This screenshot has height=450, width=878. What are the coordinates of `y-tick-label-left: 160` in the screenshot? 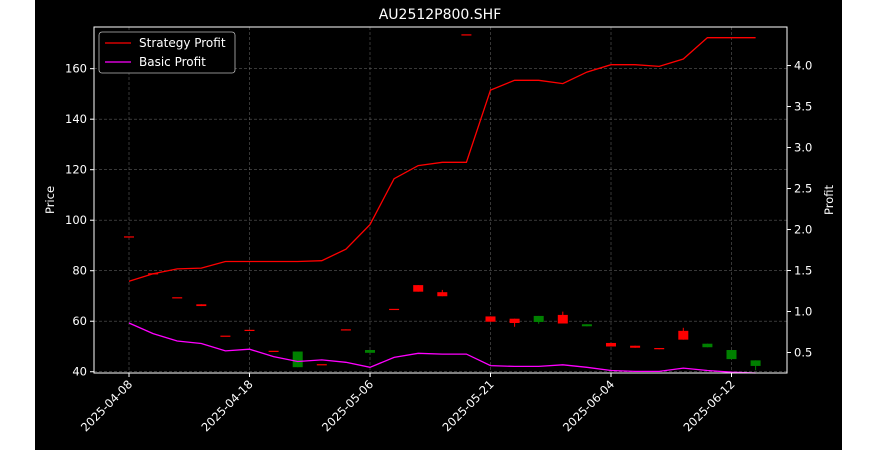 It's located at (76, 69).